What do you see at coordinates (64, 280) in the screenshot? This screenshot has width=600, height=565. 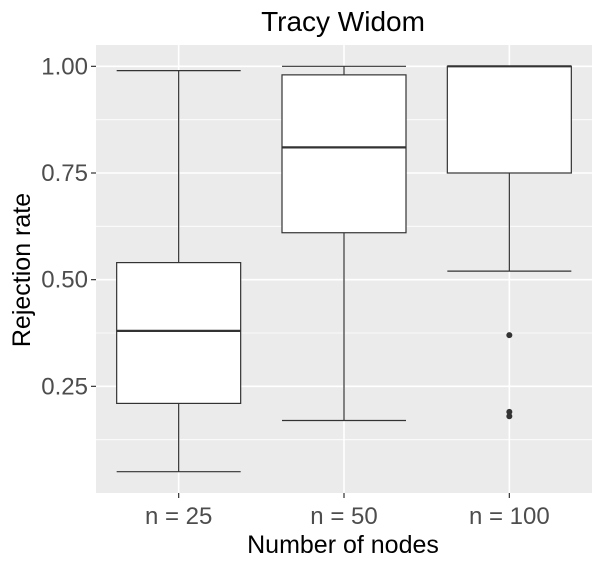 I see `y-tick-label: 0.50` at bounding box center [64, 280].